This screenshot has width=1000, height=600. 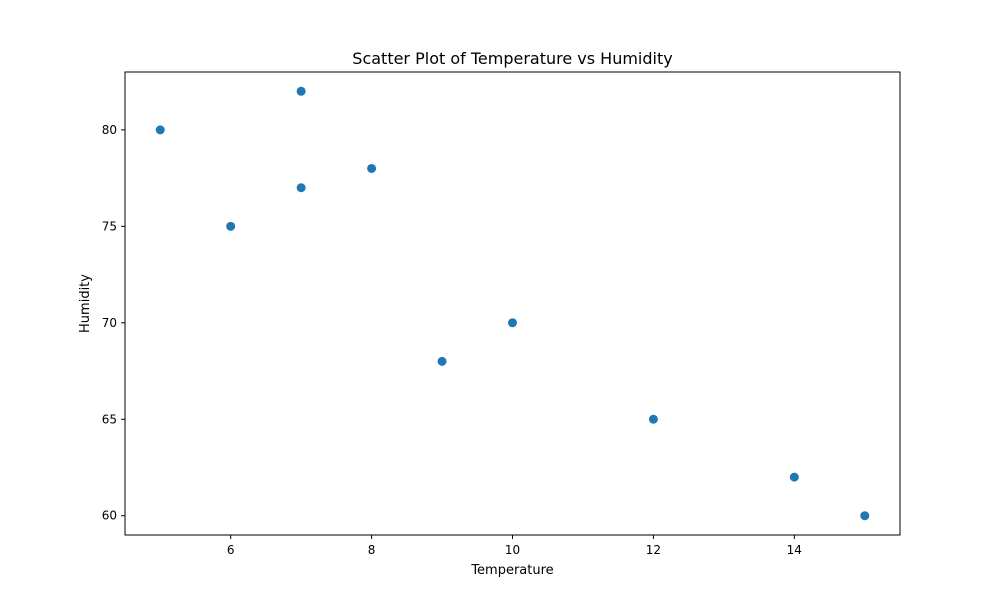 I want to click on y-tick-label: 80, so click(x=109, y=130).